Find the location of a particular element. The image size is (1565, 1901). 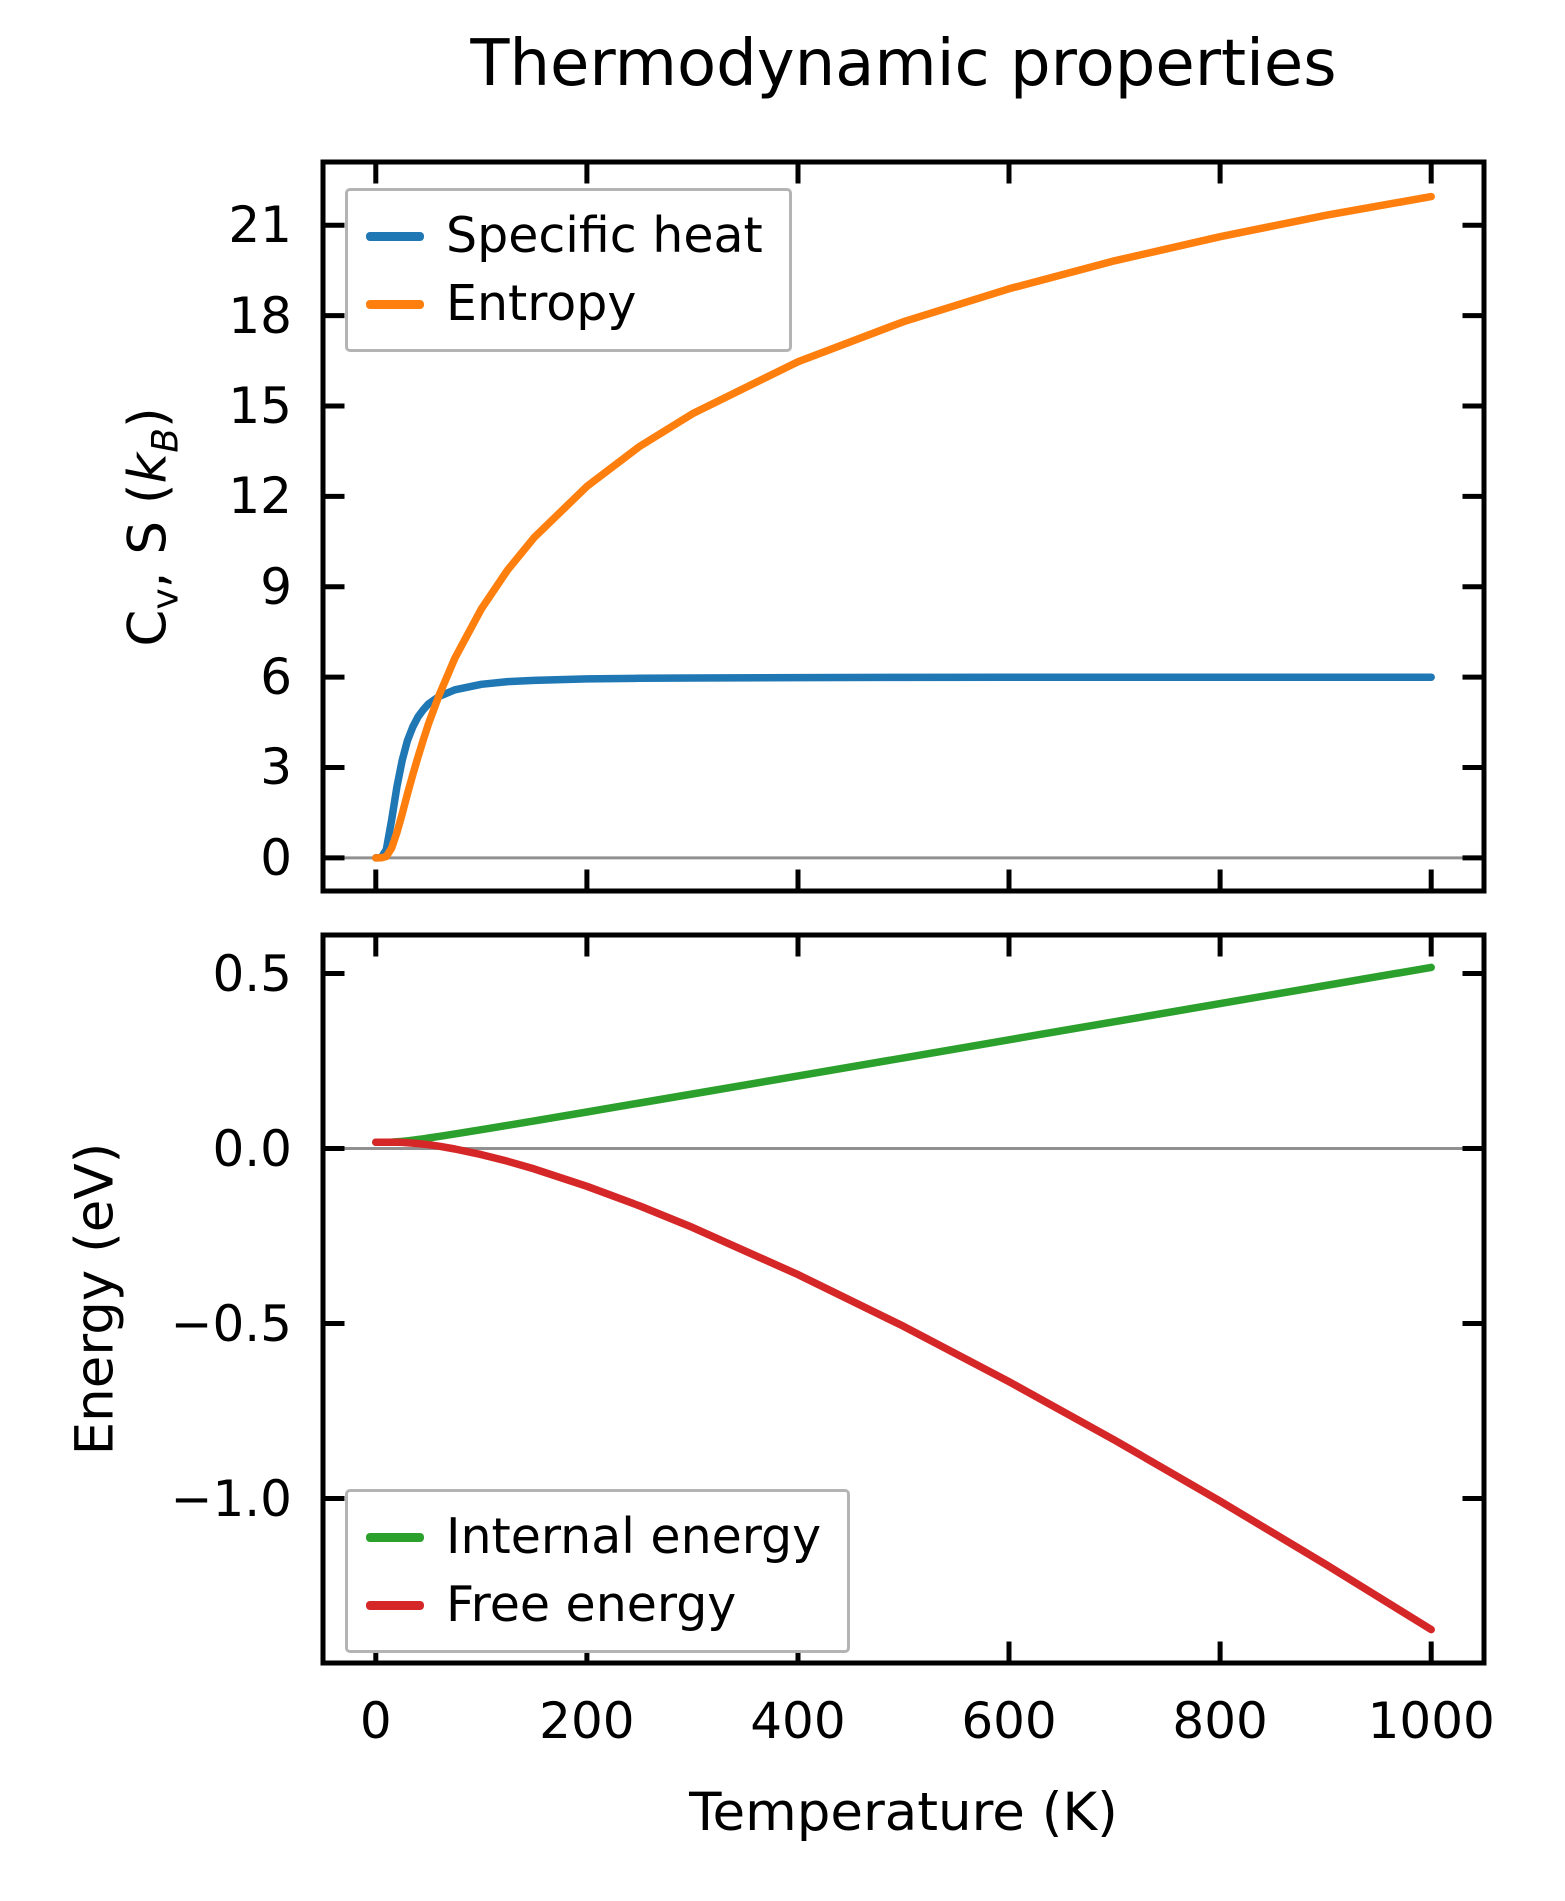

x-tick-label: 0 is located at coordinates (375, 1721).